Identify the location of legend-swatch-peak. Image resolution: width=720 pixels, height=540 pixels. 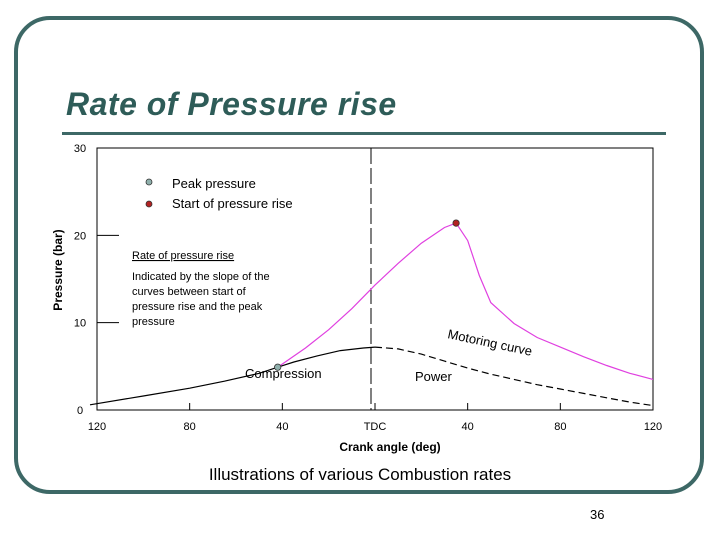
(149, 182).